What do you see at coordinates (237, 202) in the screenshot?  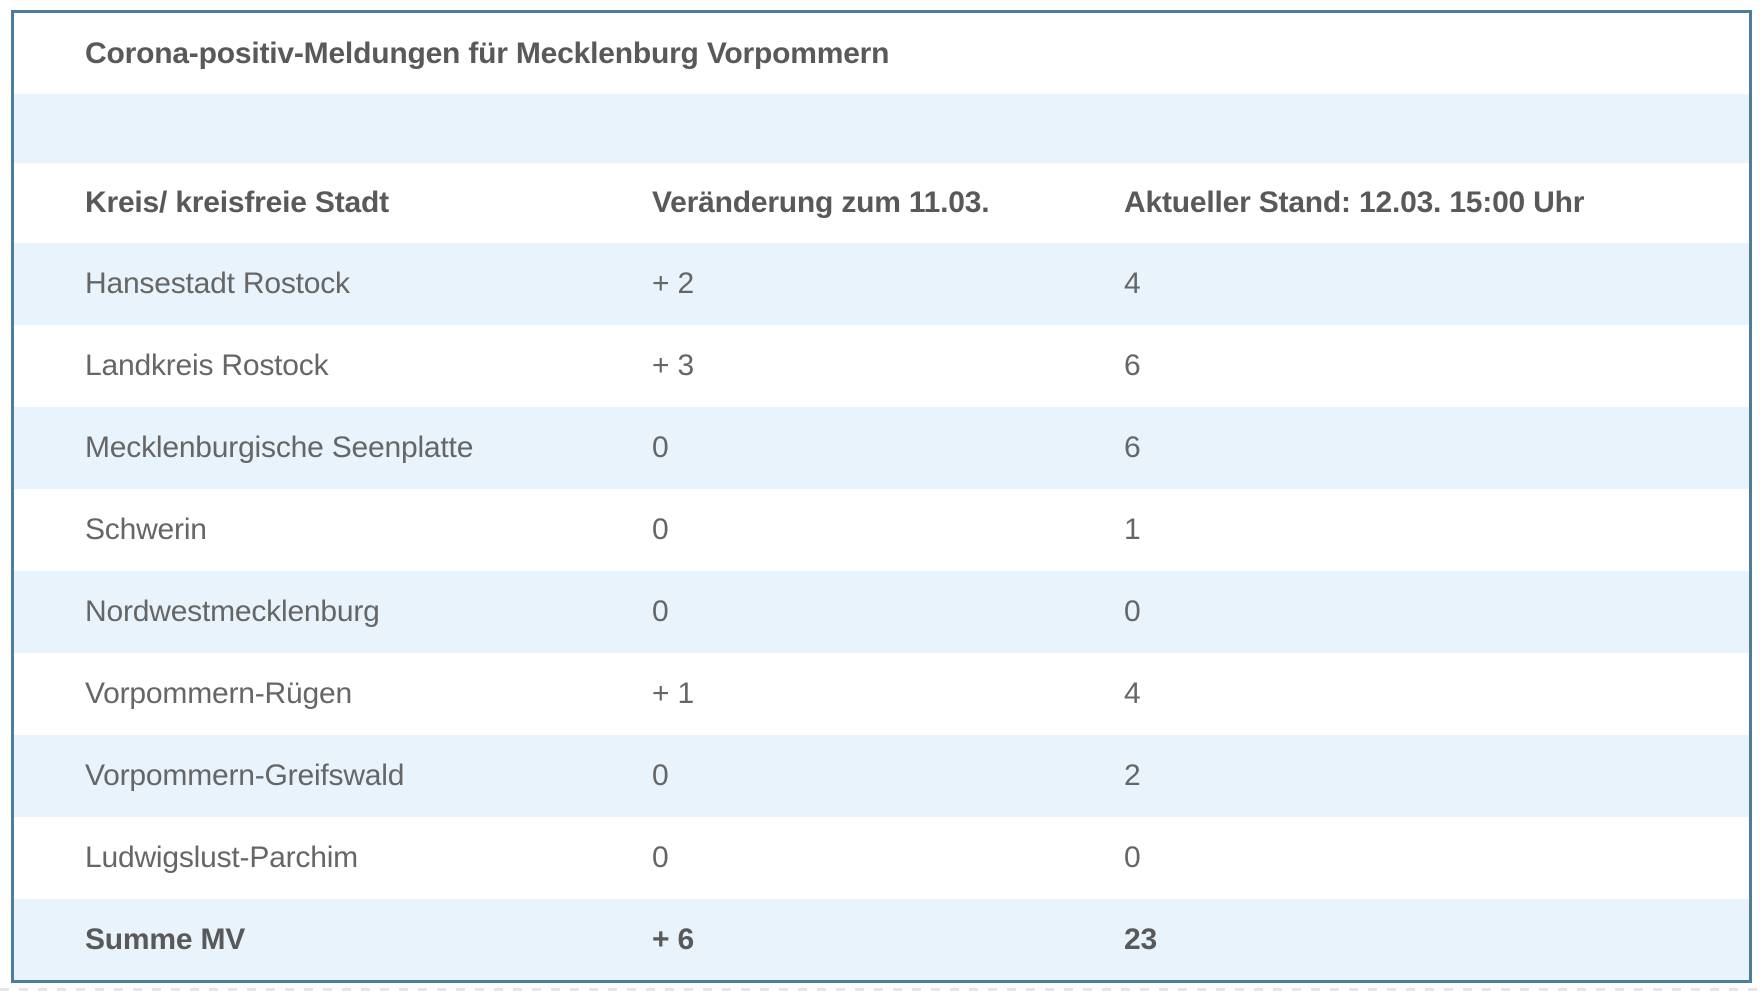 I see `column-header-kreis: Kreis/ kreisfreie Stadt` at bounding box center [237, 202].